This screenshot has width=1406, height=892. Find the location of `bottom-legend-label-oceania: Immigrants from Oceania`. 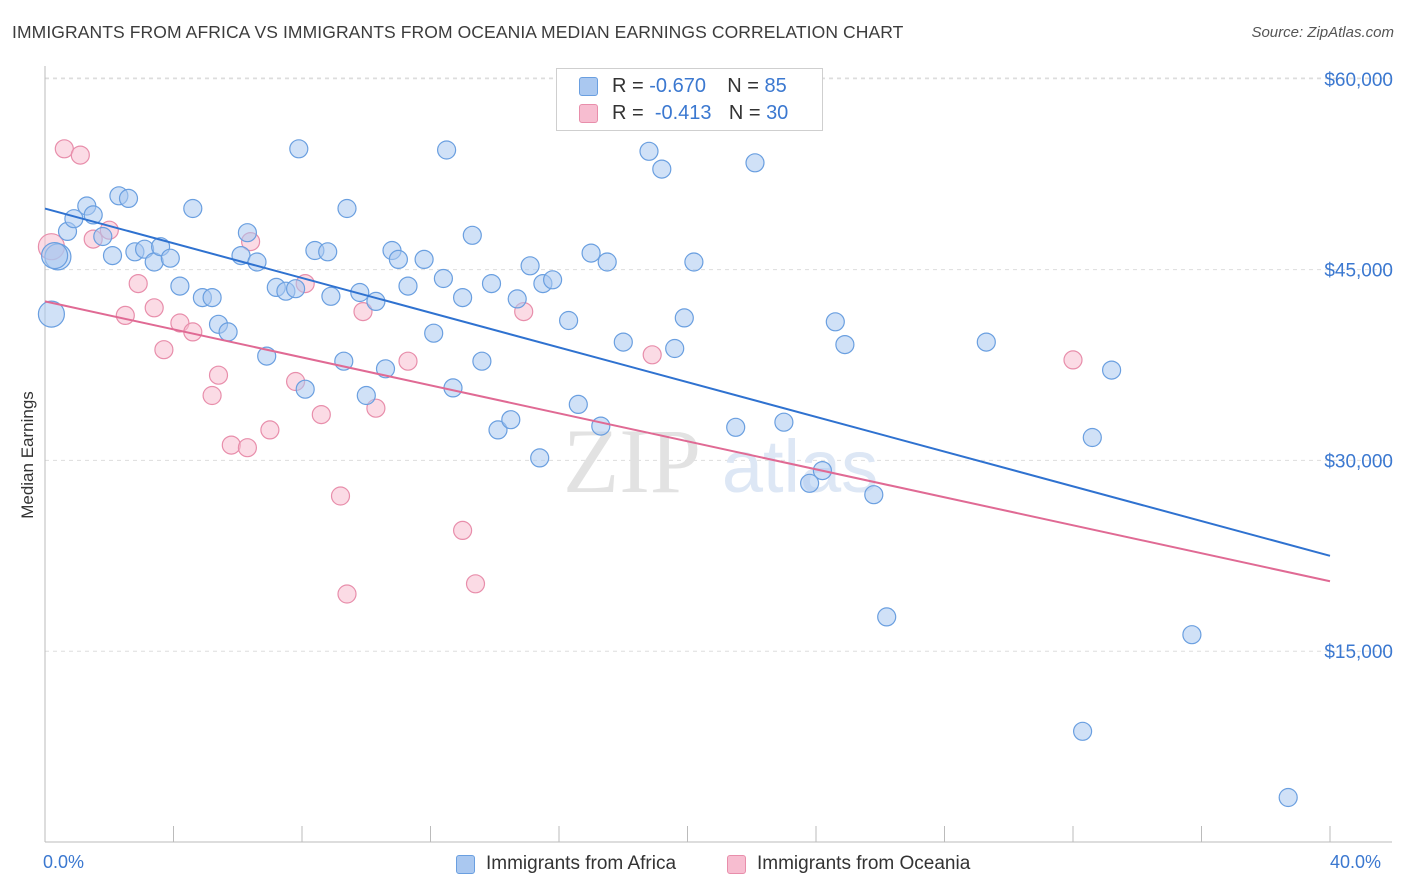

bottom-legend-label-oceania: Immigrants from Oceania is located at coordinates (864, 863).